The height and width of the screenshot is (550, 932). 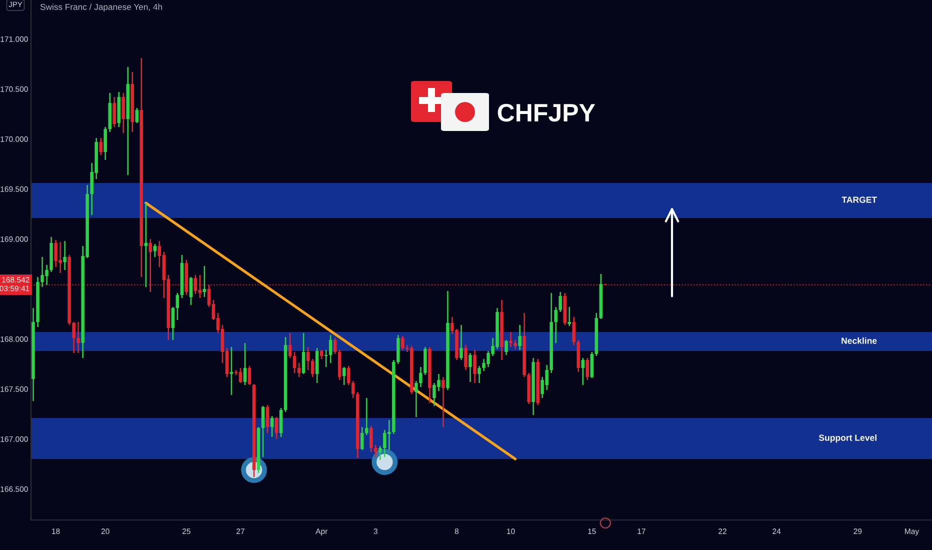 I want to click on annotation: CHFJPY, so click(x=547, y=113).